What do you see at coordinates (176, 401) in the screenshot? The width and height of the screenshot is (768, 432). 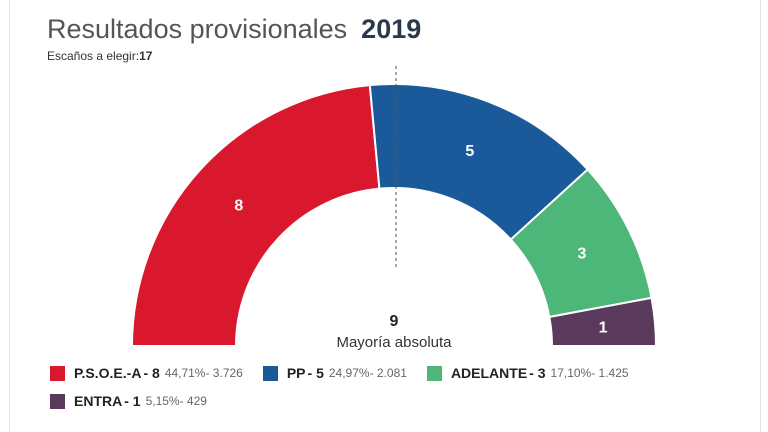 I see `legend-detail-entra: 5,15%- 429` at bounding box center [176, 401].